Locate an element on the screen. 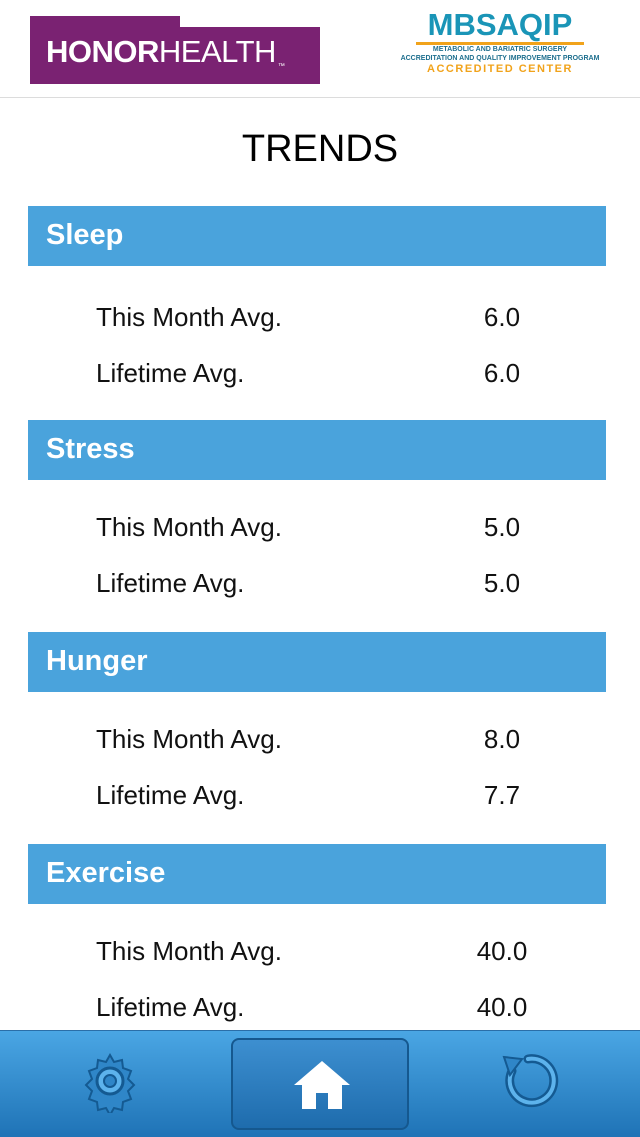 The width and height of the screenshot is (640, 1137). page-title: TRENDS is located at coordinates (320, 149).